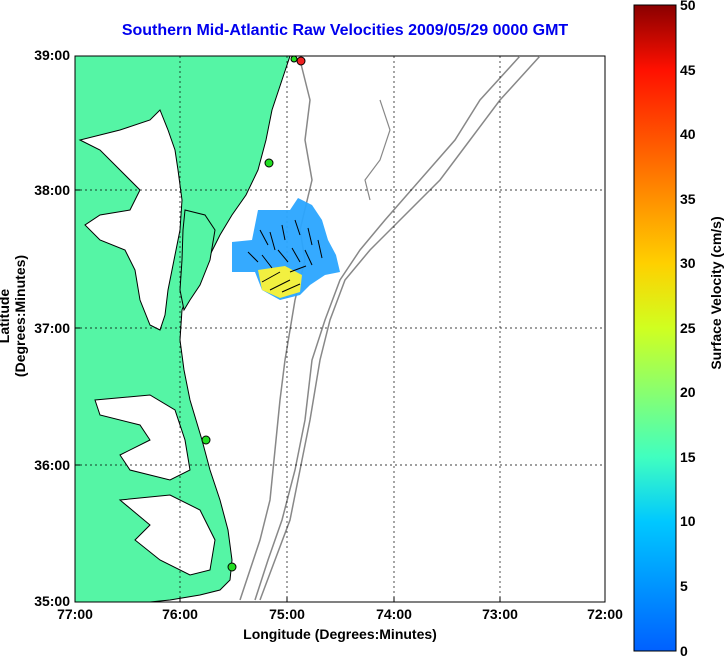 The image size is (724, 659). Describe the element at coordinates (688, 134) in the screenshot. I see `colorbar-tick: 40` at that location.